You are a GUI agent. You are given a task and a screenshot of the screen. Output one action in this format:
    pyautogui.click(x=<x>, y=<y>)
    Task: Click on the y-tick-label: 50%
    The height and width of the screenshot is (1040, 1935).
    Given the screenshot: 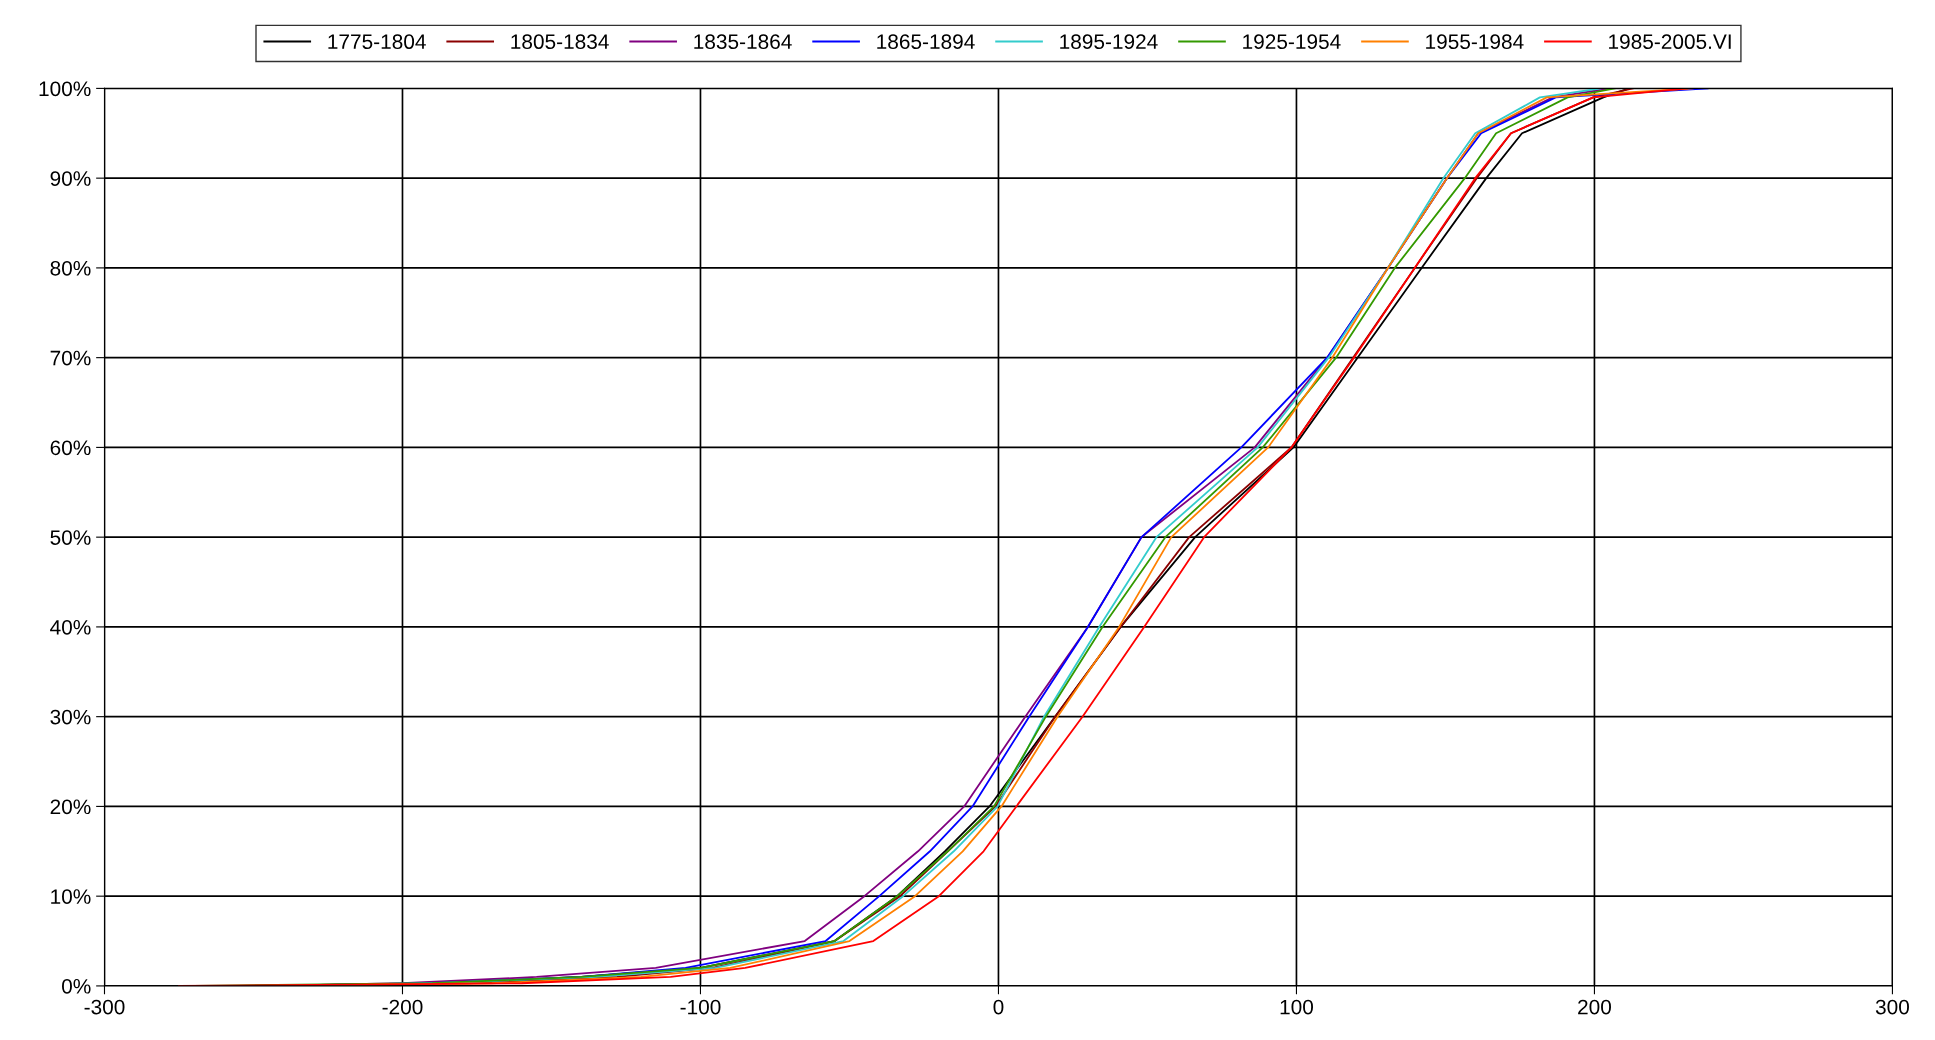 What is the action you would take?
    pyautogui.click(x=70, y=537)
    